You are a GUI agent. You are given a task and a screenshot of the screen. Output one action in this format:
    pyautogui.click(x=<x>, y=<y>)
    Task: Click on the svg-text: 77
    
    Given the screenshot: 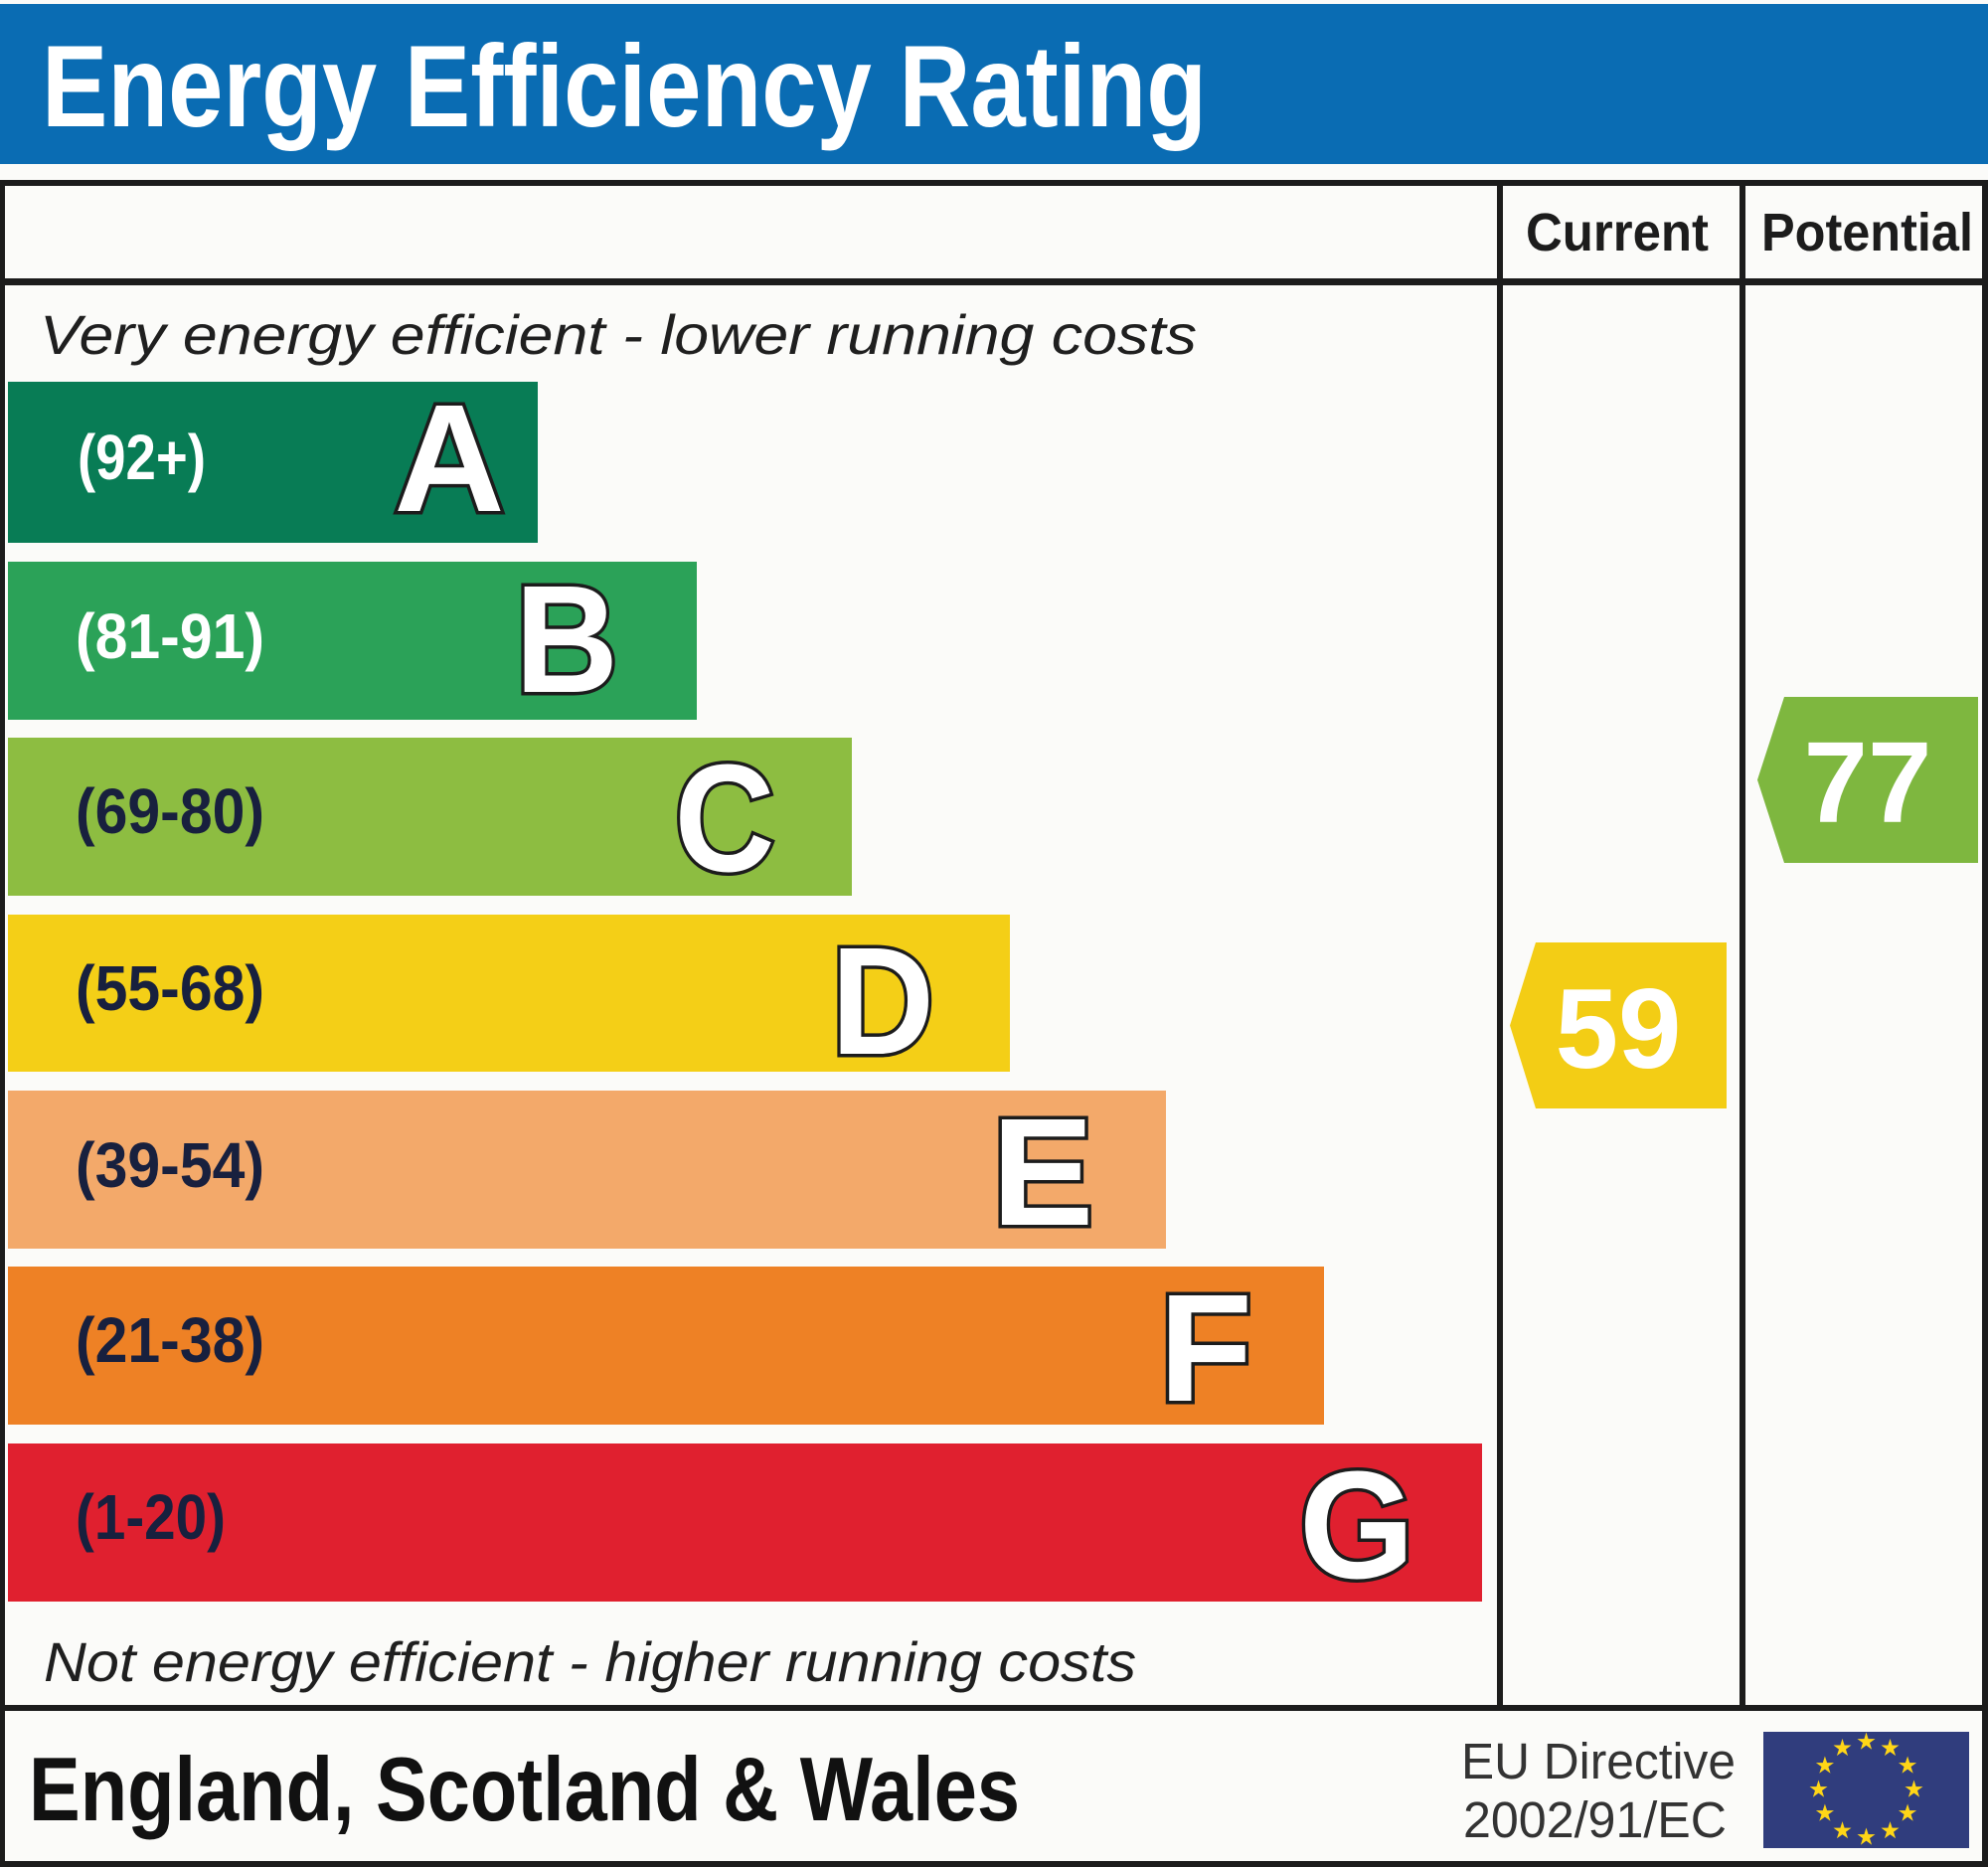 What is the action you would take?
    pyautogui.click(x=1867, y=782)
    